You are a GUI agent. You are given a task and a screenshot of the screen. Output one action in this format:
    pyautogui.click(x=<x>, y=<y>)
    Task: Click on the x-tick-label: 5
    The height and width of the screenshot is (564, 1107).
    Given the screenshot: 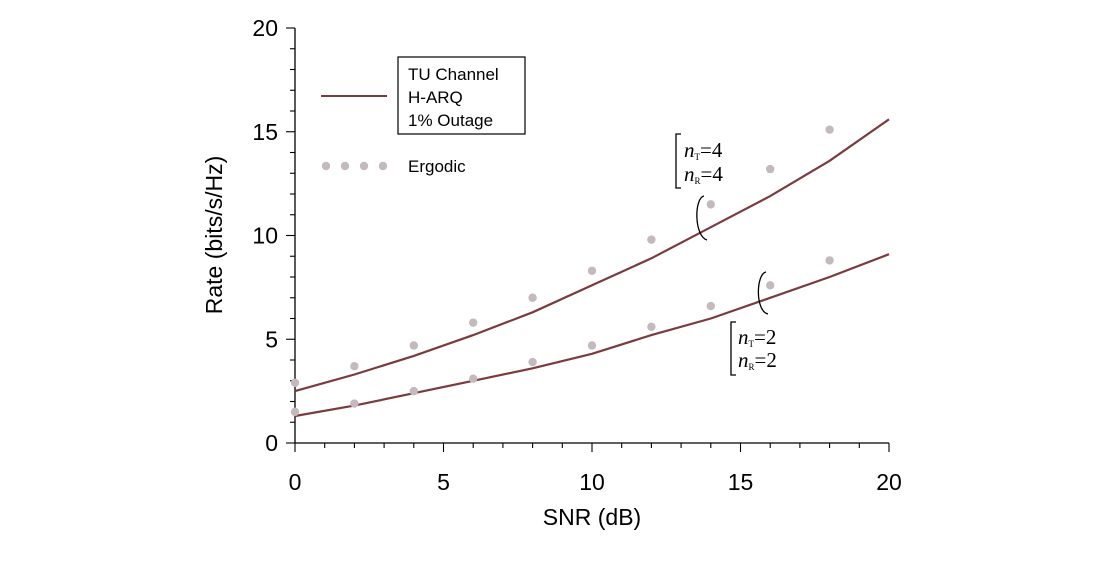 What is the action you would take?
    pyautogui.click(x=443, y=482)
    